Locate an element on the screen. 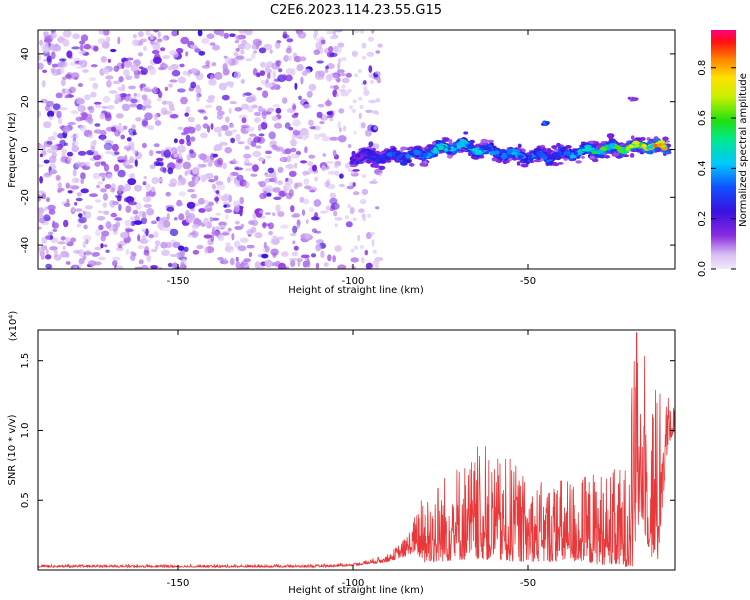 Image resolution: width=750 pixels, height=600 pixels. colorbar-tick-label: 0.0 is located at coordinates (702, 269).